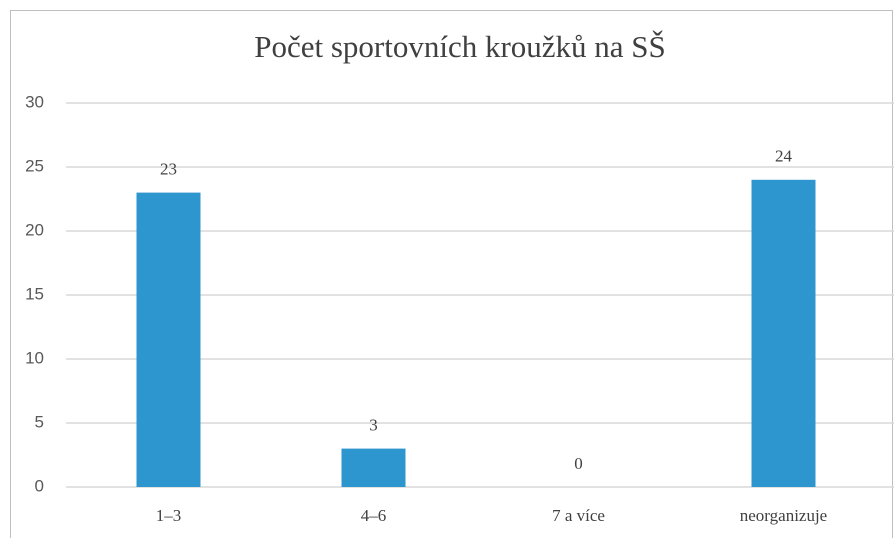 The image size is (894, 538). I want to click on y-tick-label: 15, so click(34, 293).